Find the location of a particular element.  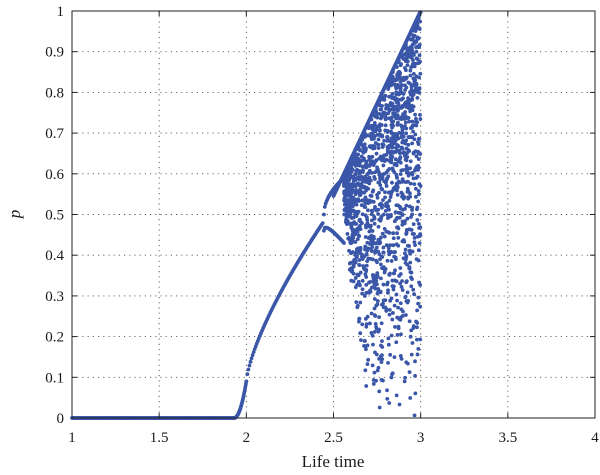

x-tick-label: 2 is located at coordinates (247, 438).